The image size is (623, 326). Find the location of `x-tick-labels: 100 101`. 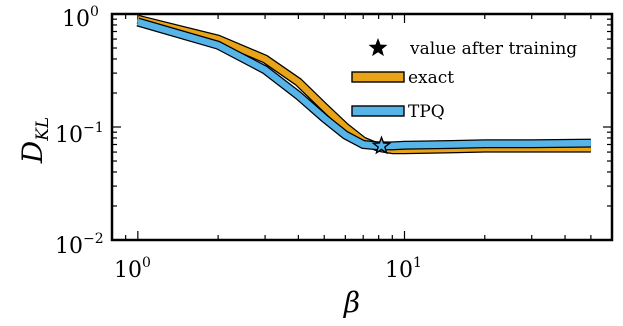

x-tick-labels: 100 101 is located at coordinates (268, 269).